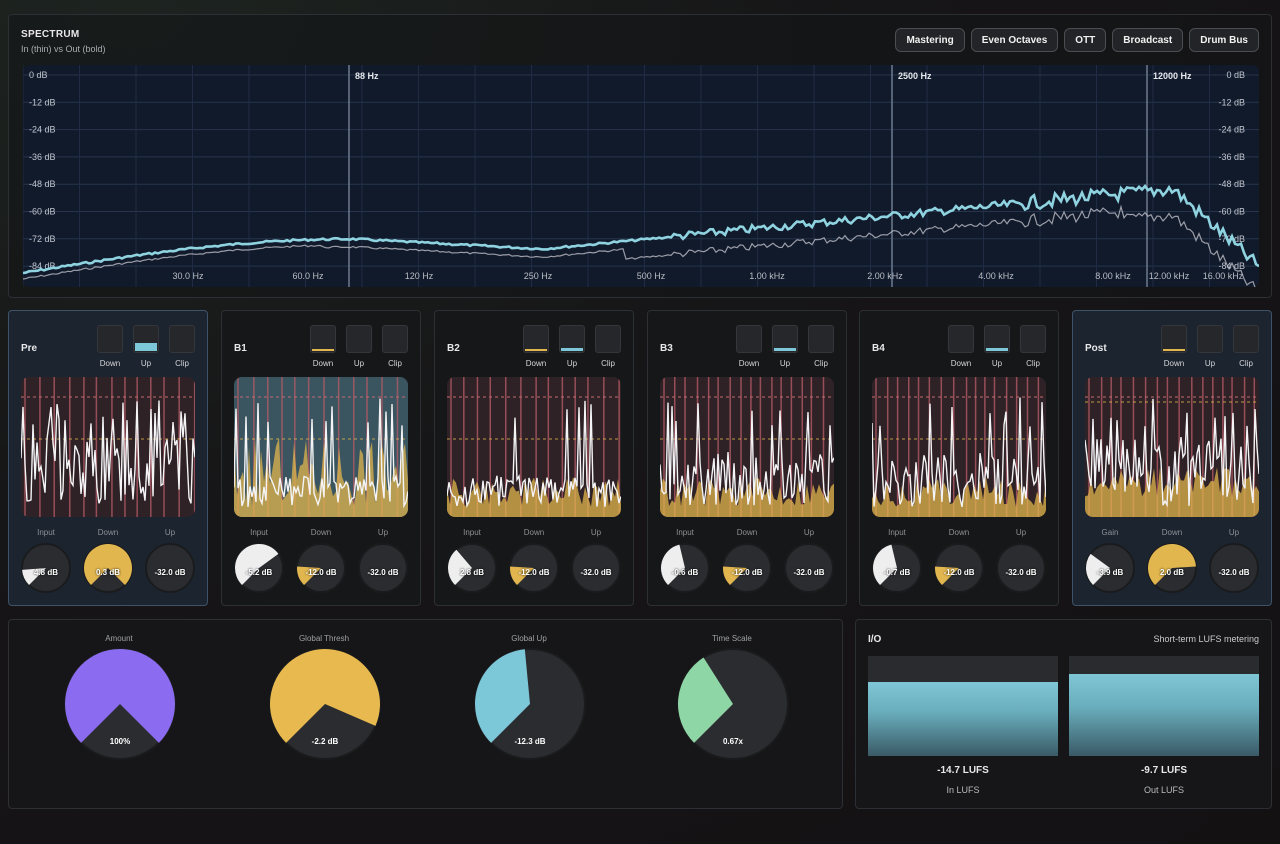 The width and height of the screenshot is (1280, 844). What do you see at coordinates (1223, 276) in the screenshot?
I see `freq-tick-label: 16.00 kHz` at bounding box center [1223, 276].